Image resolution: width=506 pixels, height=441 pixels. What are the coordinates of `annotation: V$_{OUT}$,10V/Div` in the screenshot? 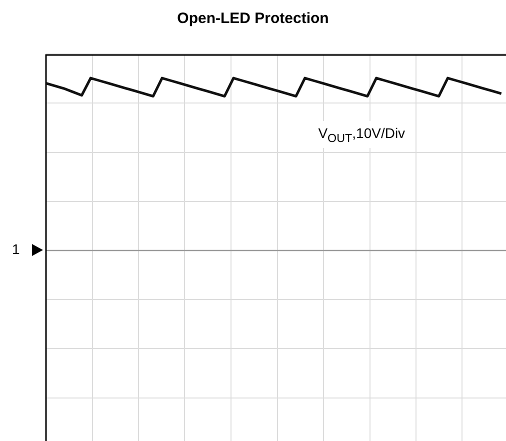 It's located at (362, 134).